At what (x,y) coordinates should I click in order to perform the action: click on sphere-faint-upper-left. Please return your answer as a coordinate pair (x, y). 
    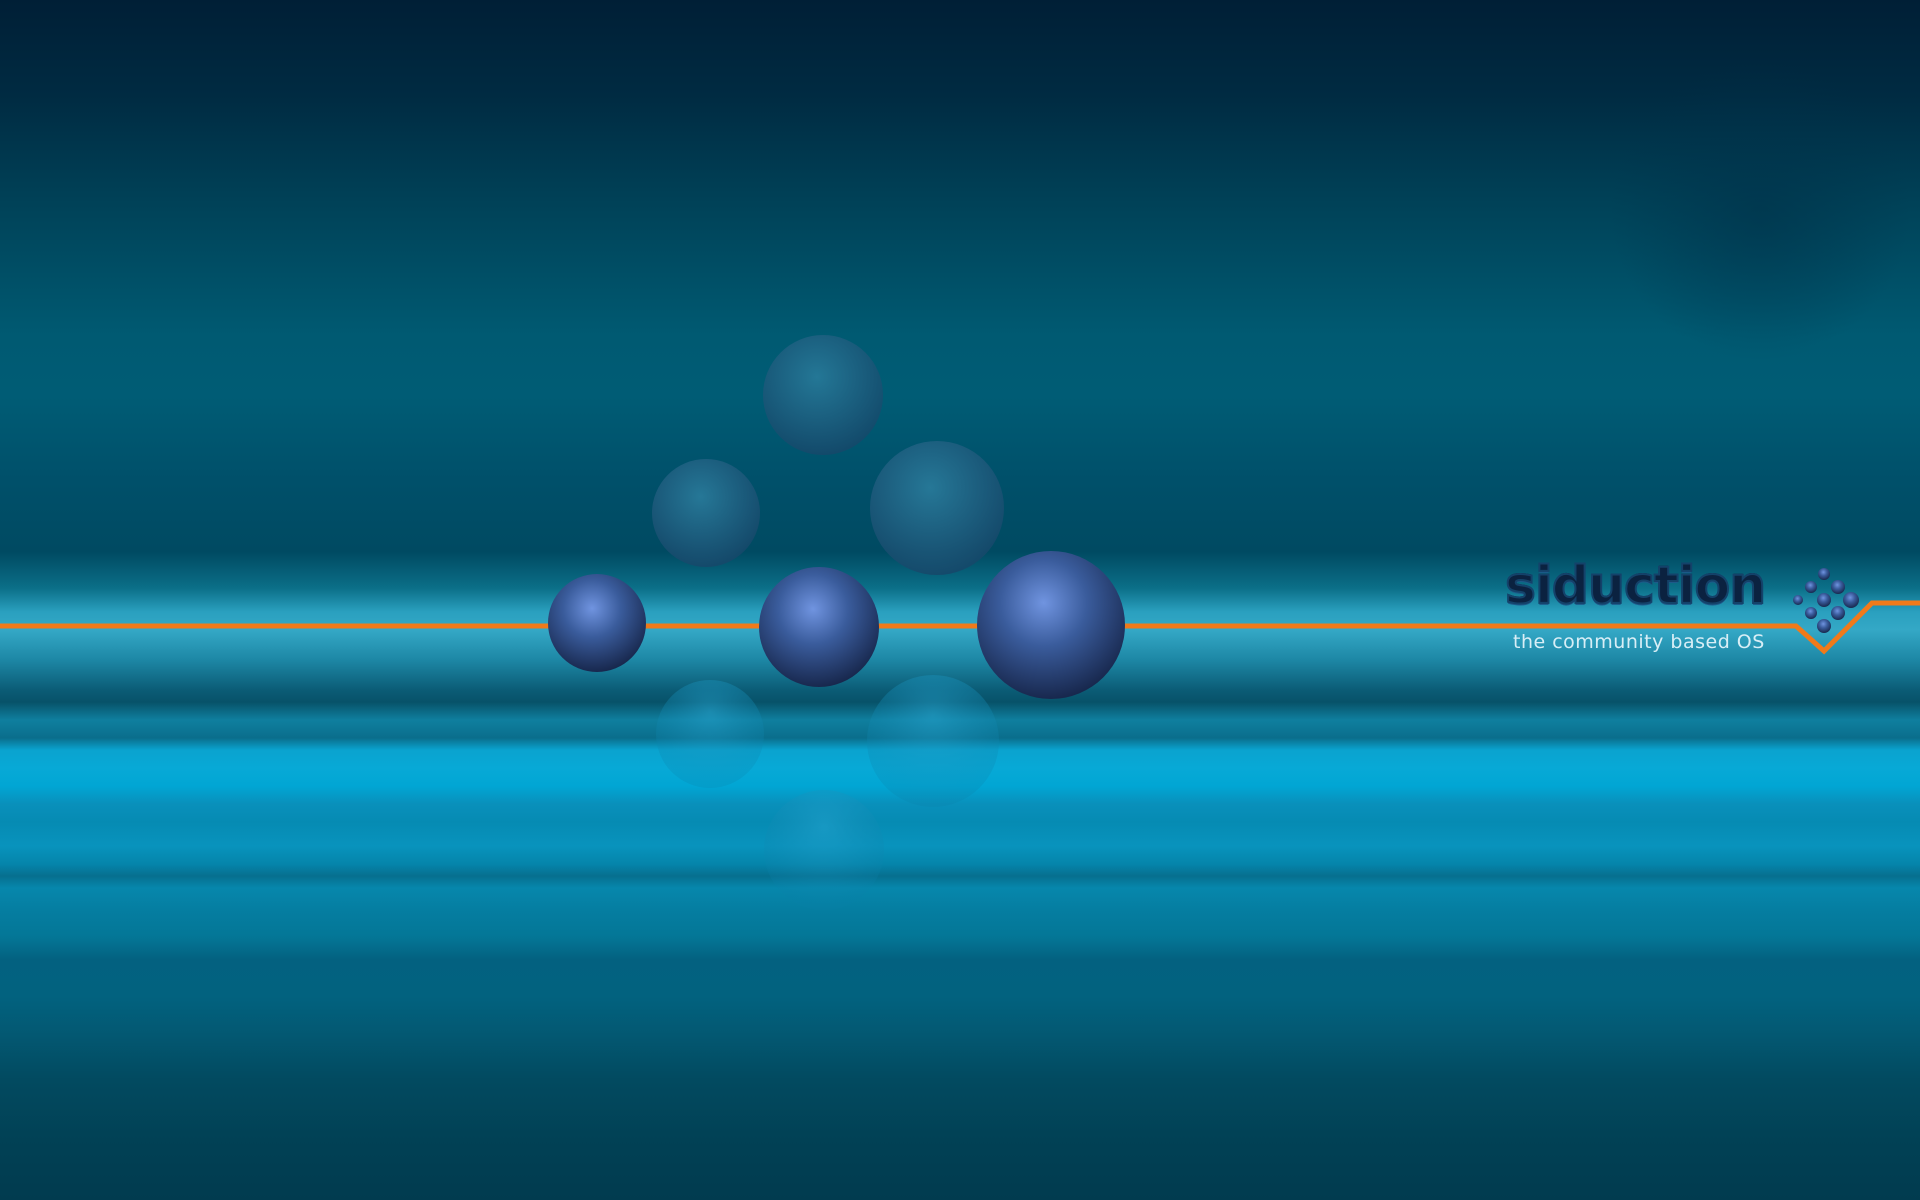
    Looking at the image, I should click on (706, 513).